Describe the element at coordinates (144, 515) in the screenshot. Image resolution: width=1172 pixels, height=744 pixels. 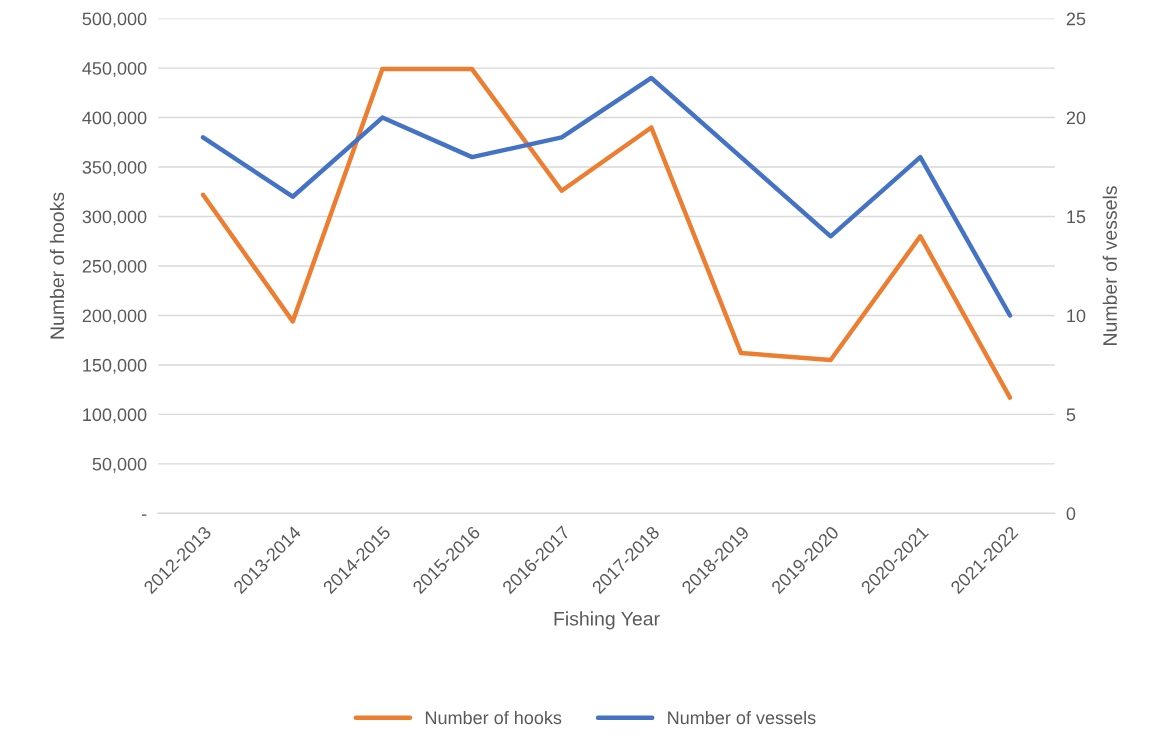
I see `y-tick-label: -` at that location.